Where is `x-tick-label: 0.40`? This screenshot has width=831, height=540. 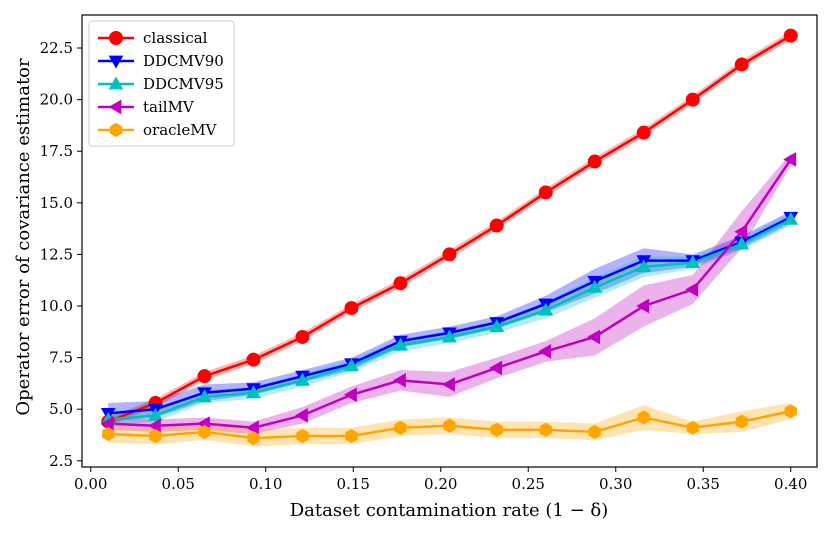 x-tick-label: 0.40 is located at coordinates (790, 484).